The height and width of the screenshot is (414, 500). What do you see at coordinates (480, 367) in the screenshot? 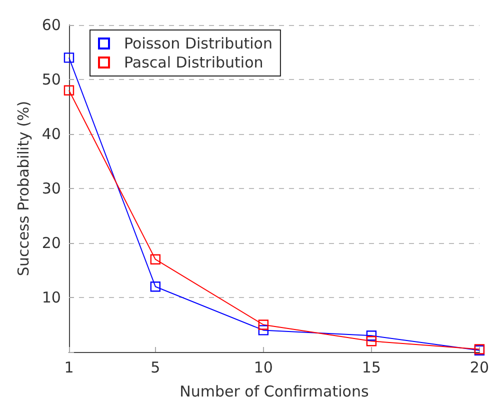
I see `x-tick-label: 20` at bounding box center [480, 367].